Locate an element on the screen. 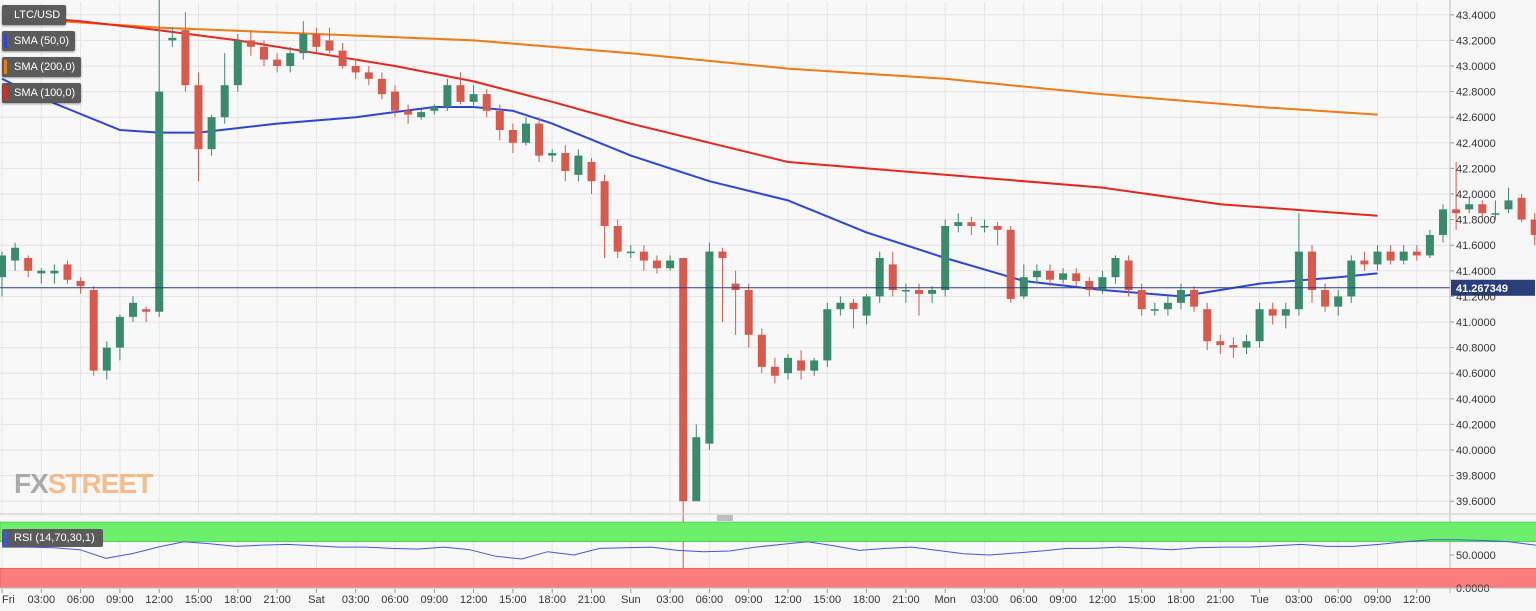 The image size is (1536, 611). watermark-street: STREET is located at coordinates (100, 483).